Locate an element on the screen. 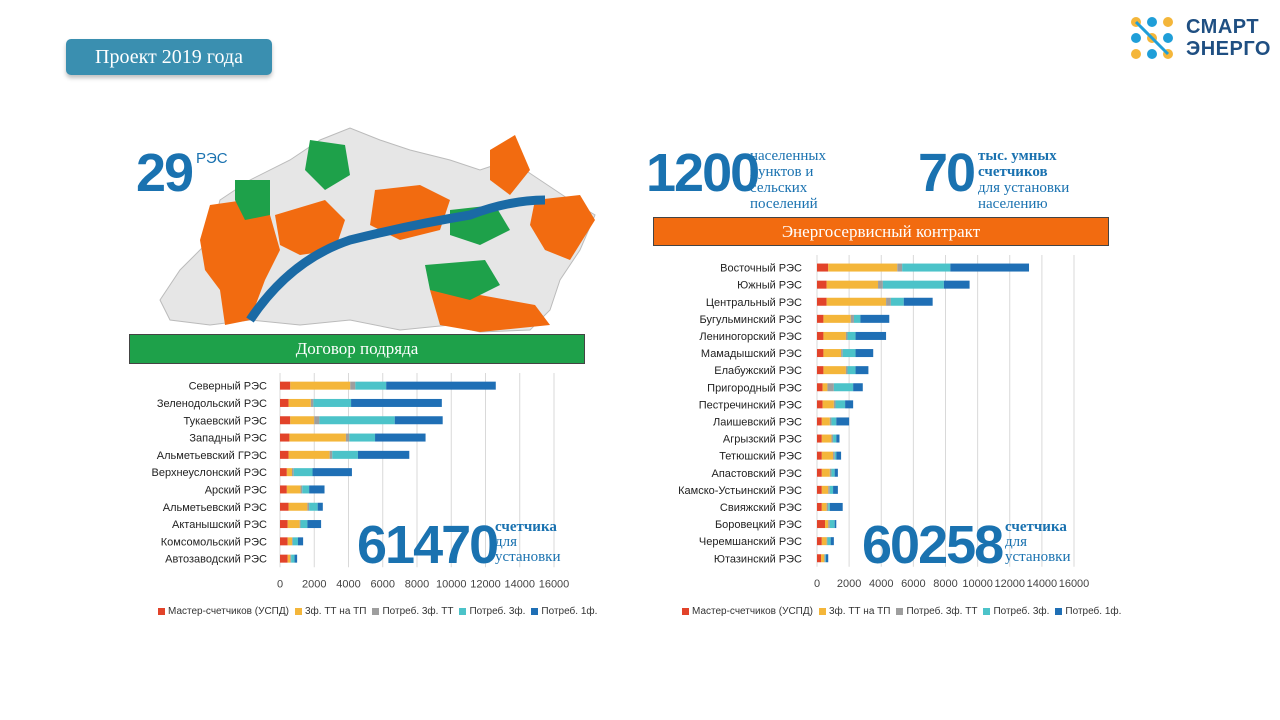 The width and height of the screenshot is (1280, 720). x-tick-label: 6000 is located at coordinates (913, 584).